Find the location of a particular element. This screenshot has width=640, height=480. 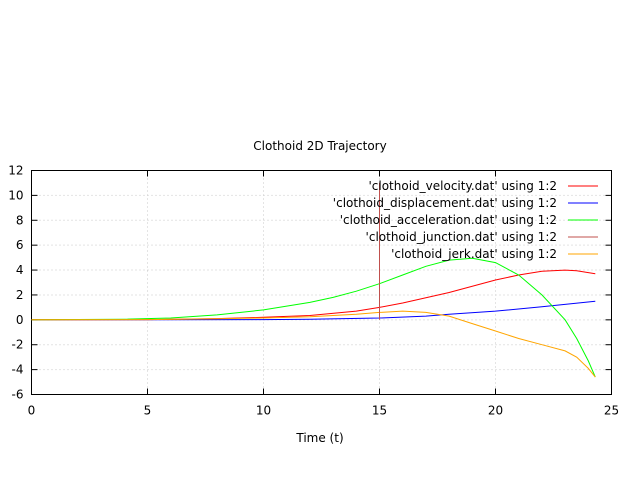

y-tick-label: 10 is located at coordinates (15, 195).